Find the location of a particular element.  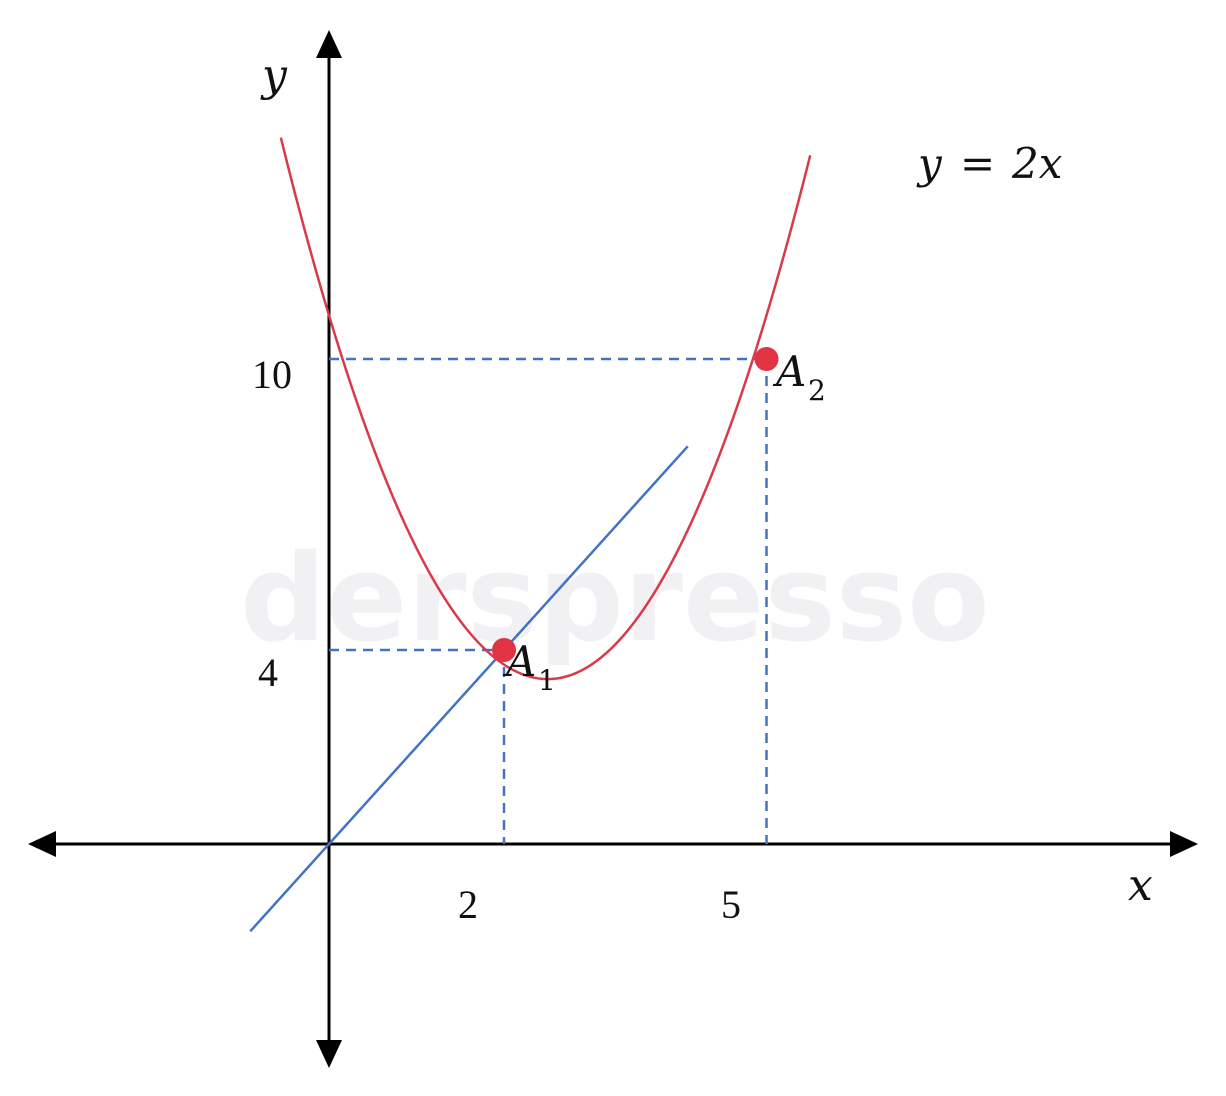

point-label-a1-name: A is located at coordinates (519, 661).